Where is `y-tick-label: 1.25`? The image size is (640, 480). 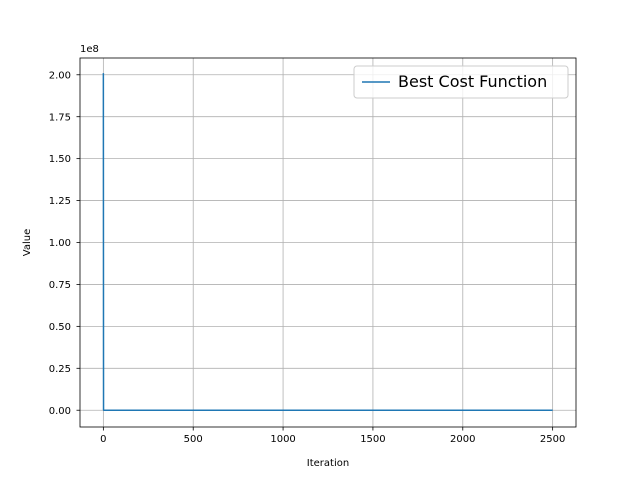
y-tick-label: 1.25 is located at coordinates (60, 201).